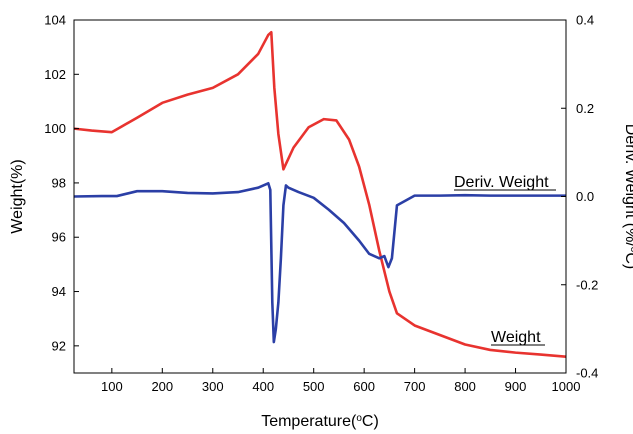  What do you see at coordinates (59, 291) in the screenshot?
I see `y-left-tick-label-94: 94` at bounding box center [59, 291].